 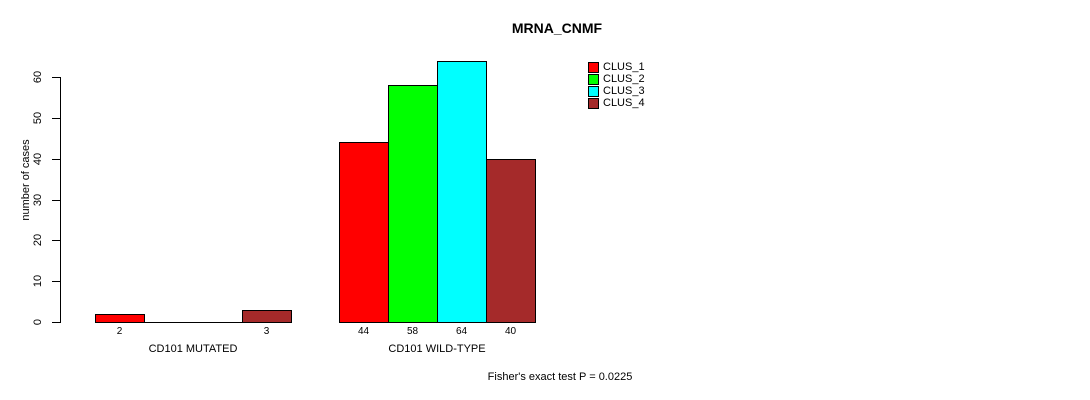 I want to click on legend: CLUS_1 CLUS_2 CLUS_3 CLUS_4, so click(x=616, y=85).